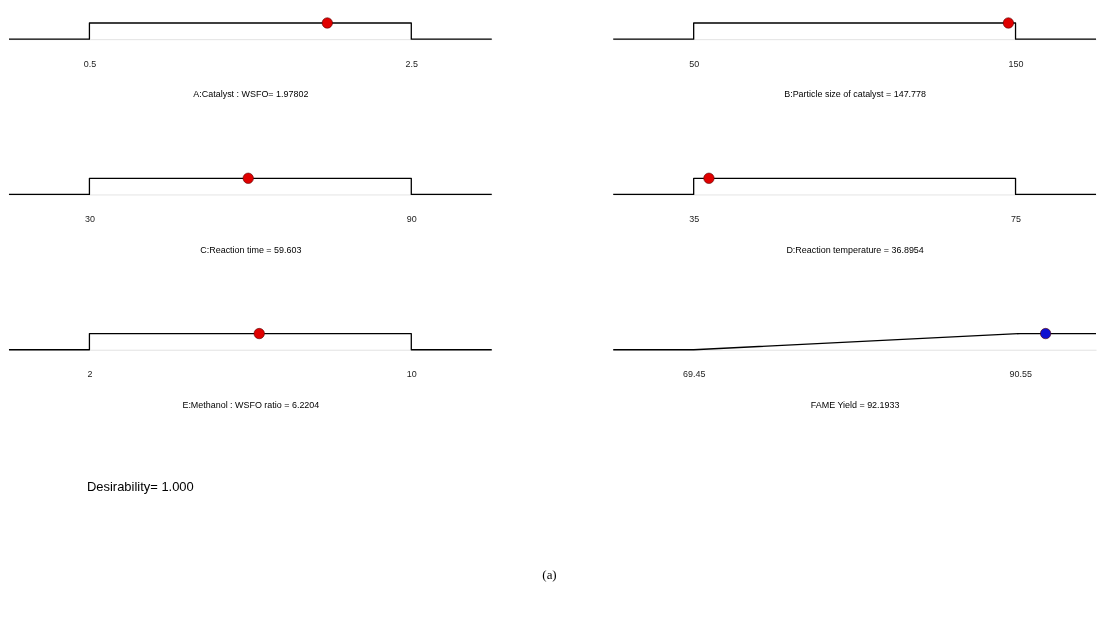  I want to click on x-tick-label: 150, so click(1016, 63).